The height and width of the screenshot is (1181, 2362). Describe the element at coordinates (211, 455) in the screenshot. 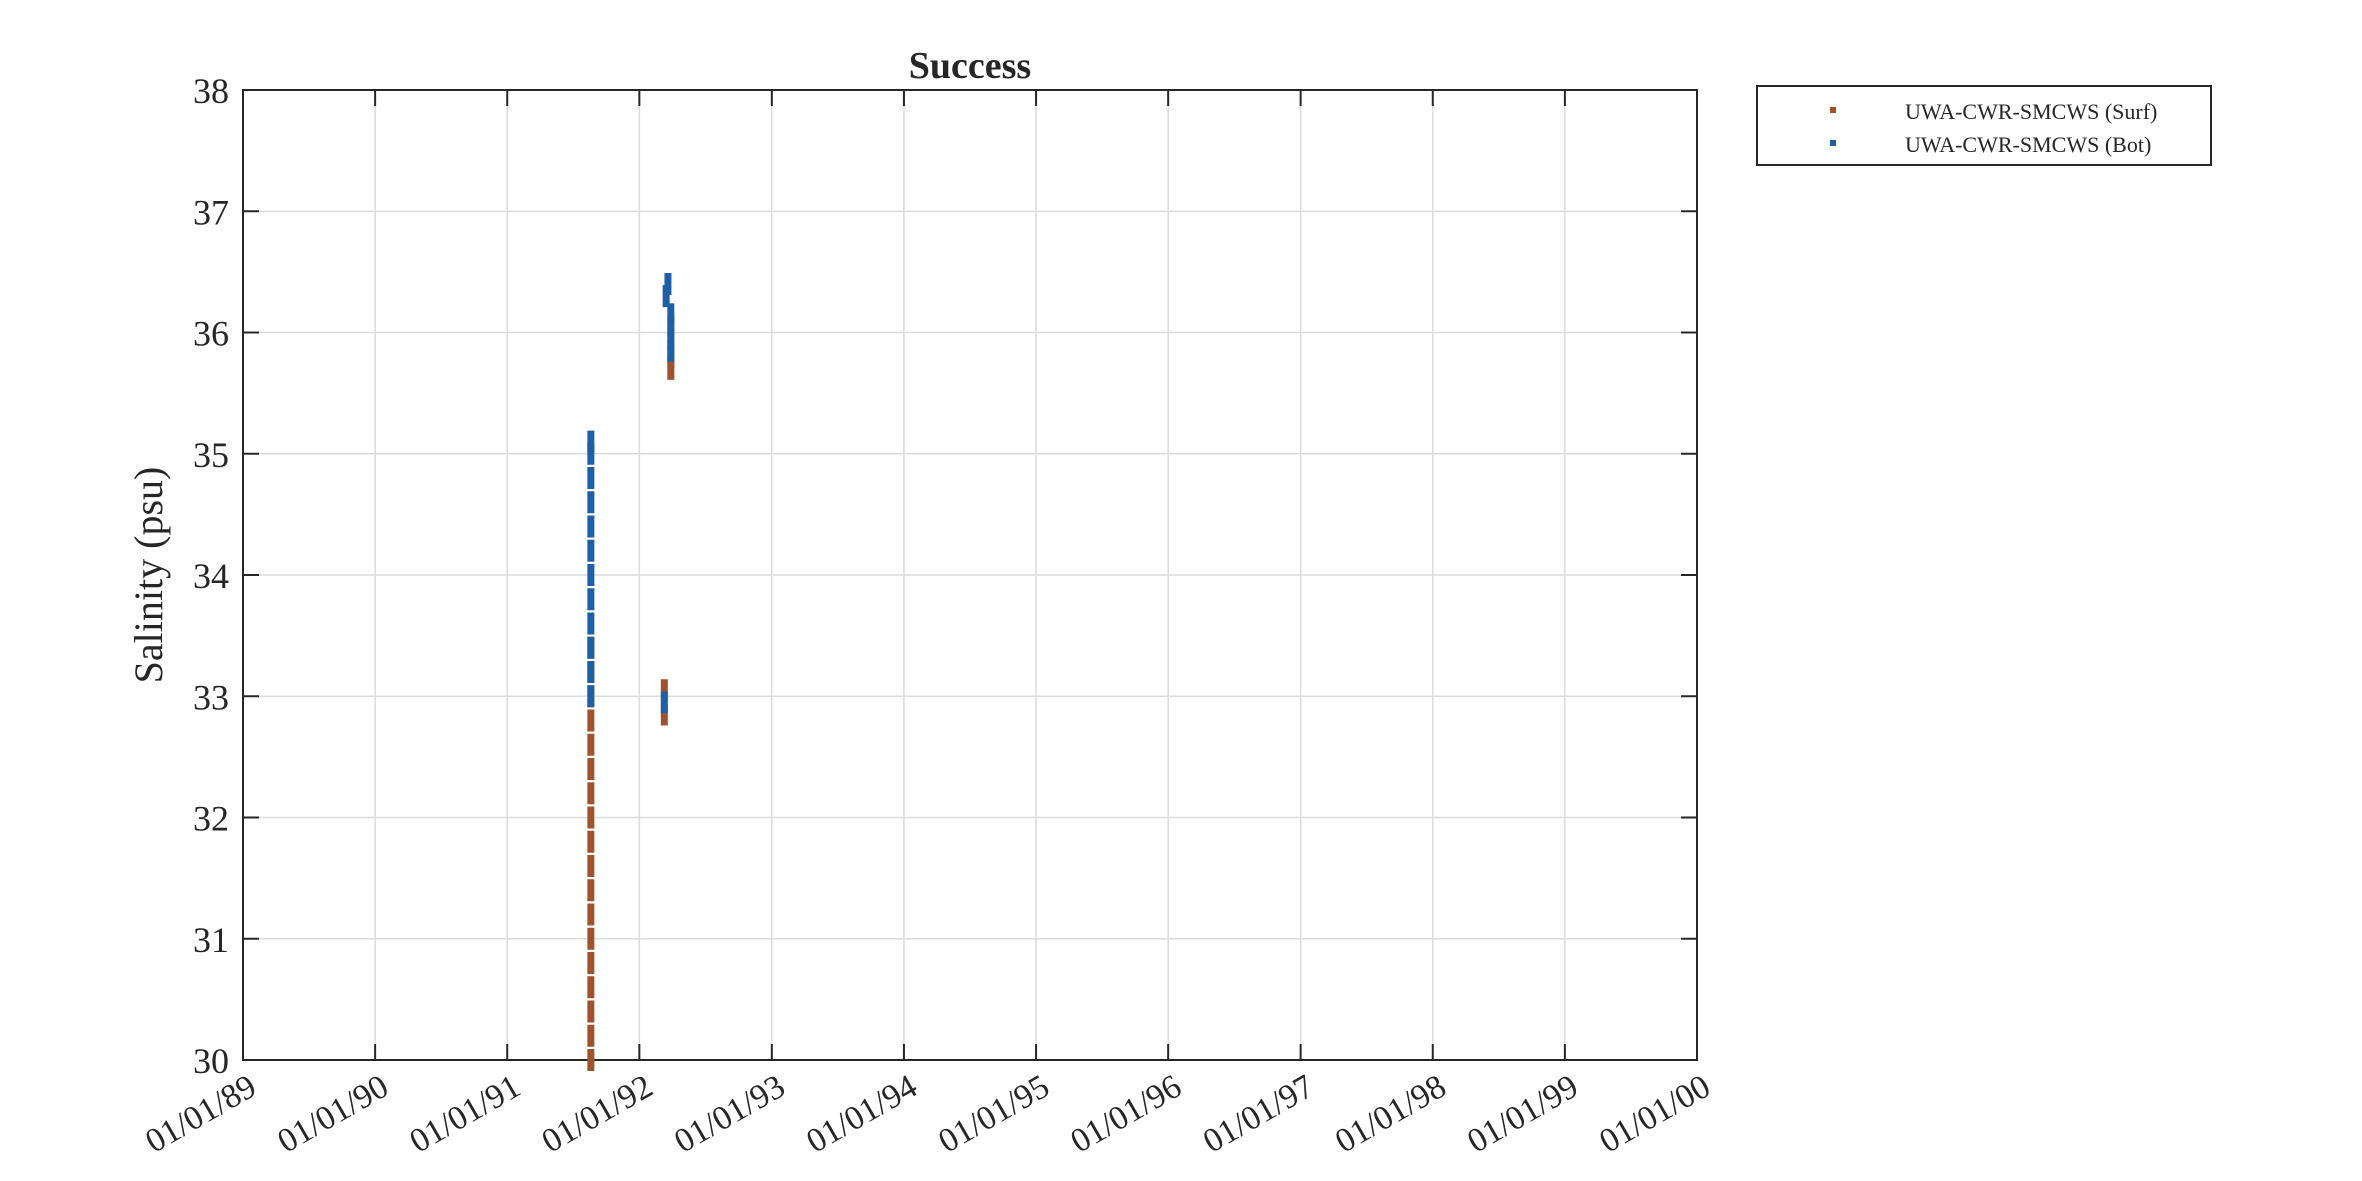

I see `y-tick-label: 35` at that location.